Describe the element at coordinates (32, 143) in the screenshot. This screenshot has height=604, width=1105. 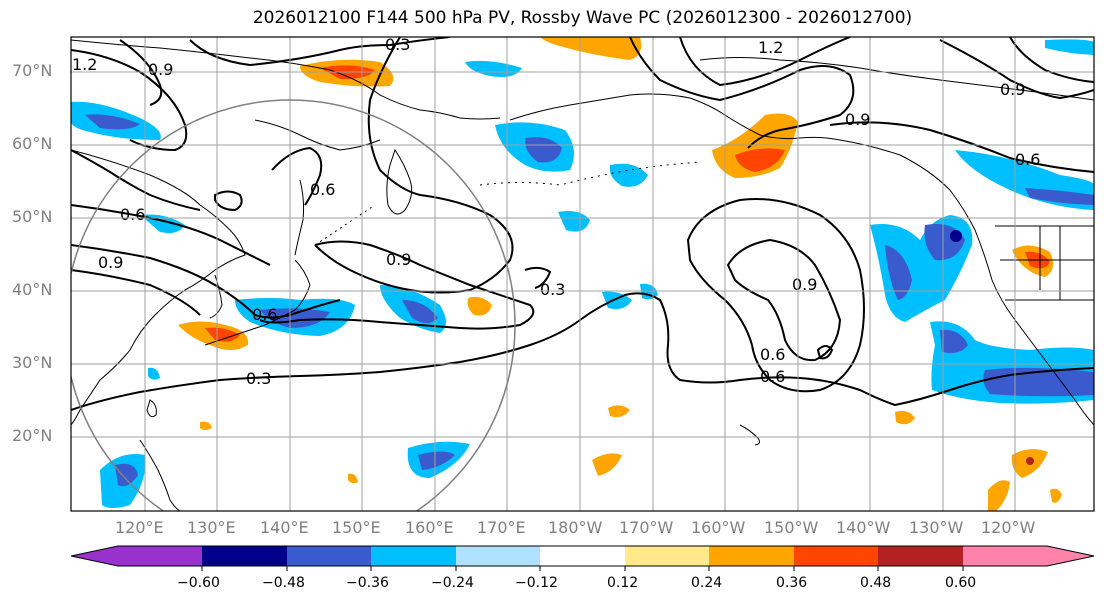
I see `lat-label-60n: 60°N` at that location.